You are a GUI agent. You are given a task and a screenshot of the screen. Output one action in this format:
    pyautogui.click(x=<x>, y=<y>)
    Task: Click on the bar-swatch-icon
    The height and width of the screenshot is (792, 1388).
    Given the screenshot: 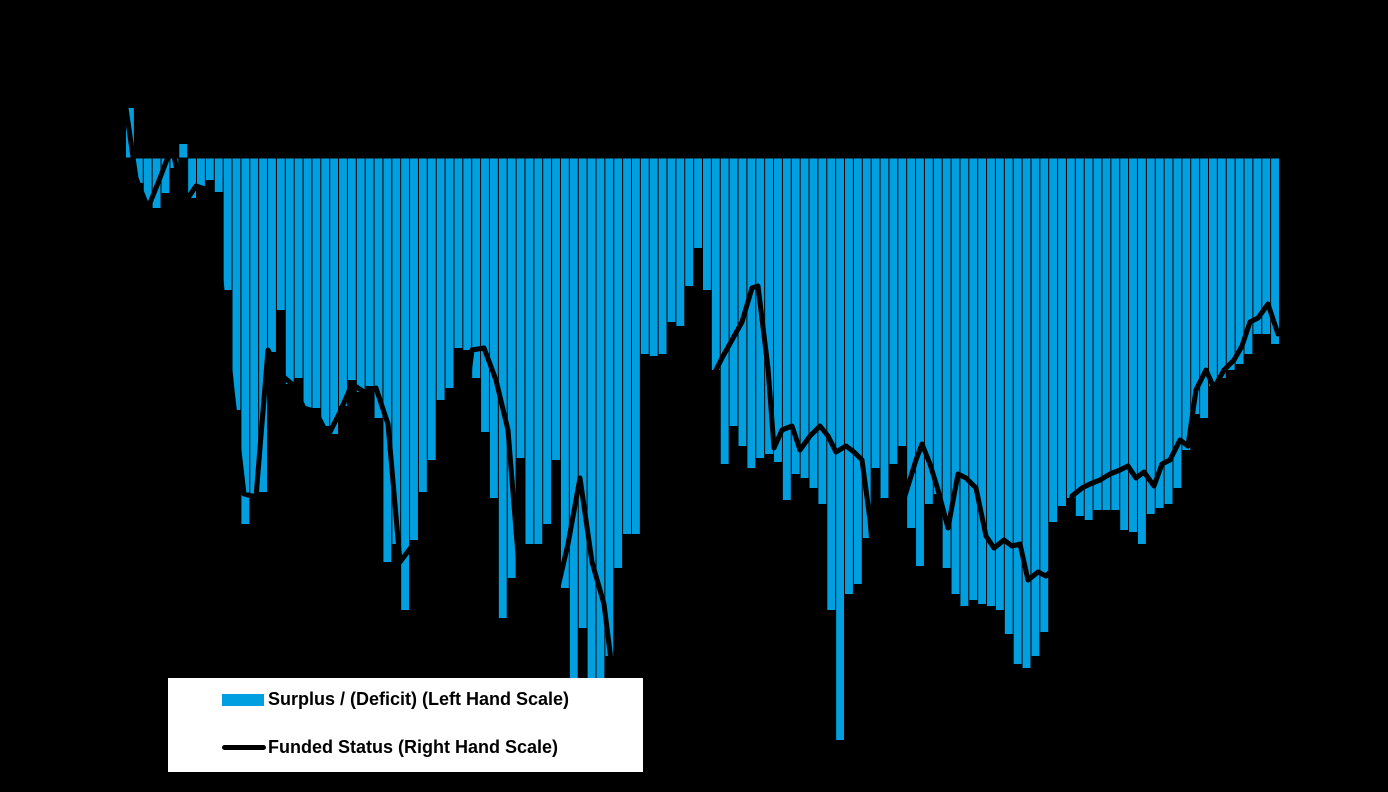 What is the action you would take?
    pyautogui.click(x=243, y=699)
    